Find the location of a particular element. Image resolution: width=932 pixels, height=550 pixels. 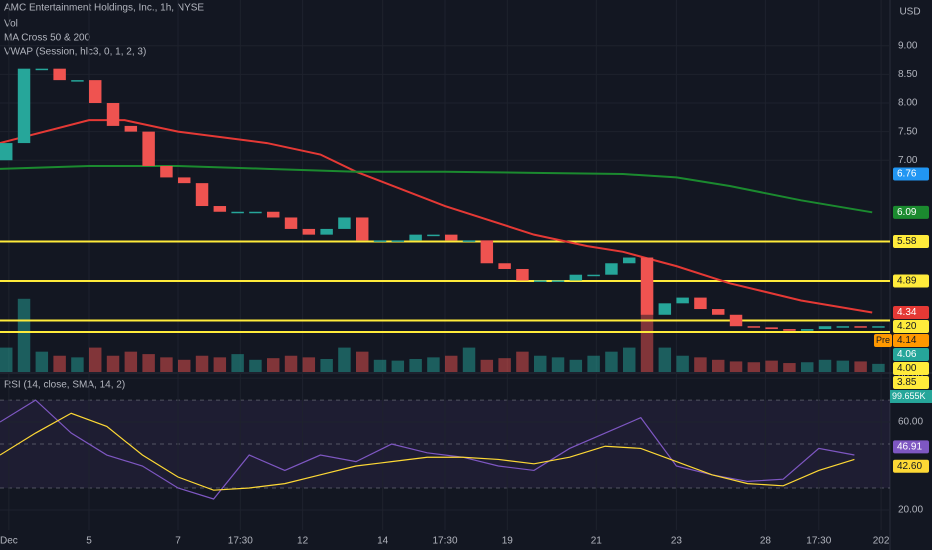

x-tick-label: Dec is located at coordinates (9, 541).